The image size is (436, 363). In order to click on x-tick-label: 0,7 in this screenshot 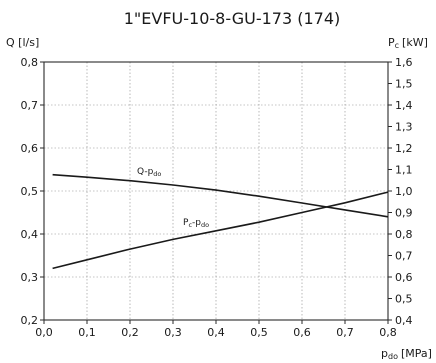, I will do `click(345, 332)`.